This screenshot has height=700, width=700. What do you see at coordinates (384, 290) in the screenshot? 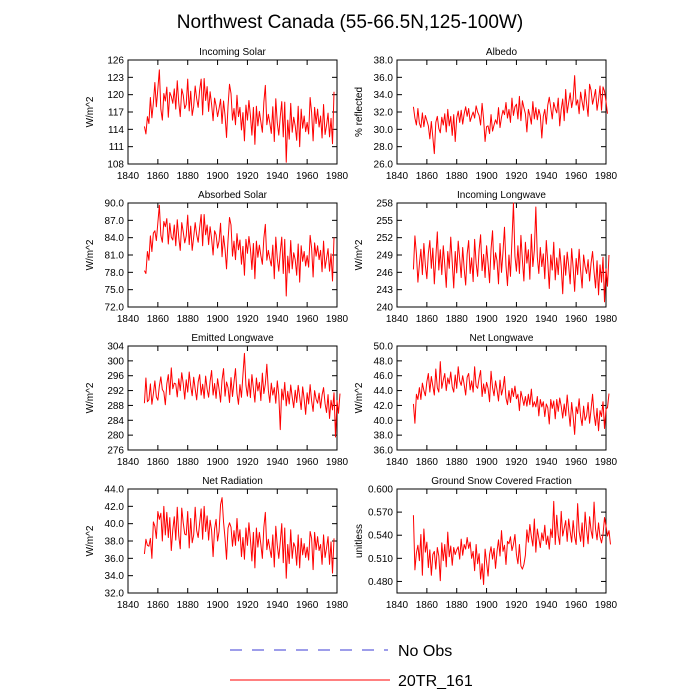
I see `y-tick-label: 243` at bounding box center [384, 290].